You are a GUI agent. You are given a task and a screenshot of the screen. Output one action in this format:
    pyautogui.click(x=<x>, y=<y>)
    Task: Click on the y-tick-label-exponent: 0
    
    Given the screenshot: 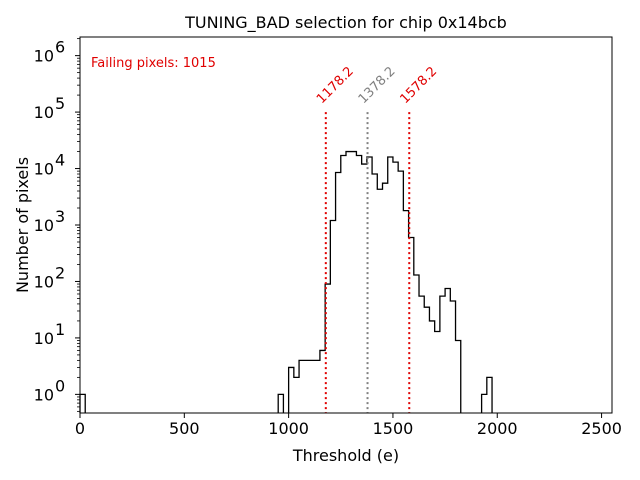 What is the action you would take?
    pyautogui.click(x=60, y=385)
    